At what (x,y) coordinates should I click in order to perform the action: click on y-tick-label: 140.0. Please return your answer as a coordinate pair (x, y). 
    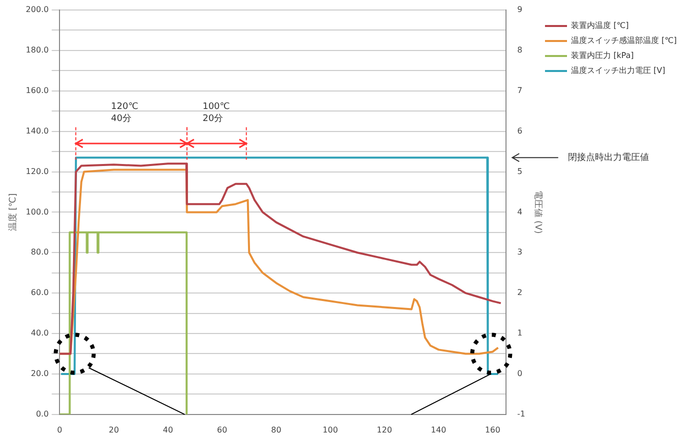
    Looking at the image, I should click on (37, 131).